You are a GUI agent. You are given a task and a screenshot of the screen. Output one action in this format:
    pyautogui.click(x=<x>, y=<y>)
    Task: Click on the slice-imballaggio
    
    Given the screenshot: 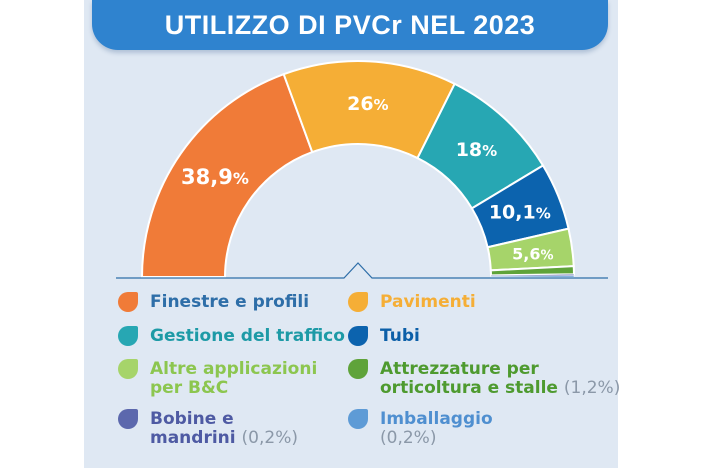 What is the action you would take?
    pyautogui.click(x=532, y=276)
    